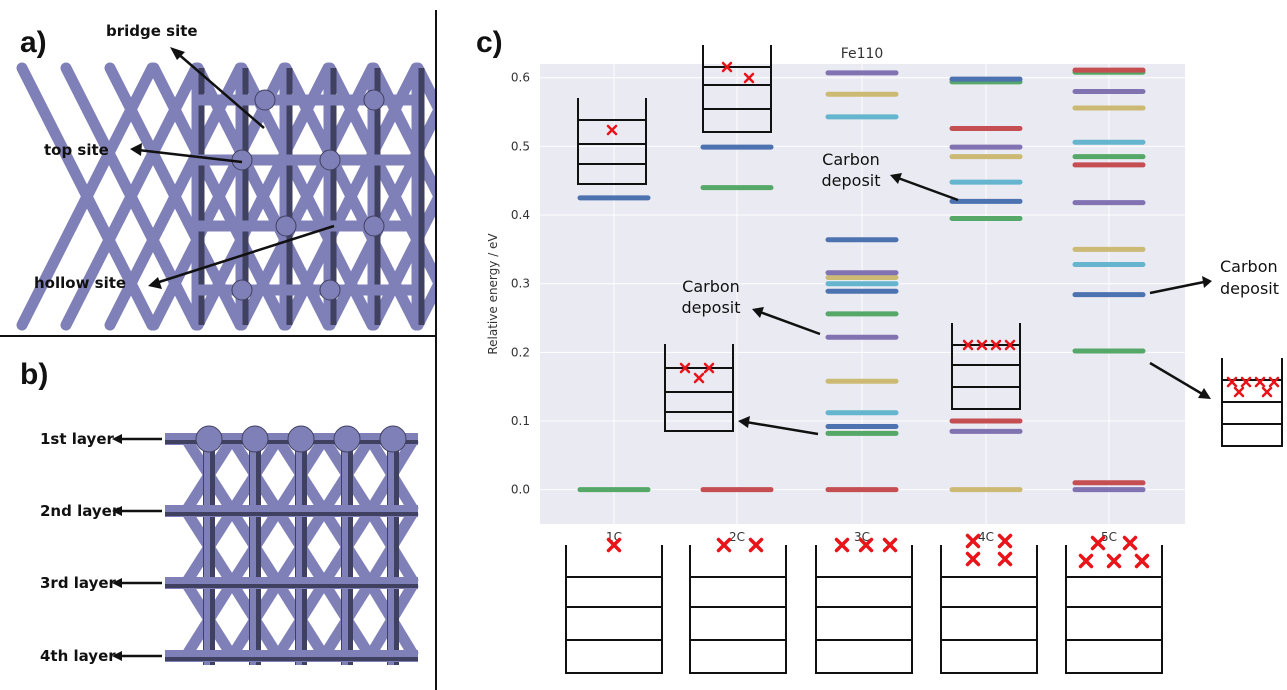  What do you see at coordinates (77, 439) in the screenshot?
I see `layer-1-label: 1st layer` at bounding box center [77, 439].